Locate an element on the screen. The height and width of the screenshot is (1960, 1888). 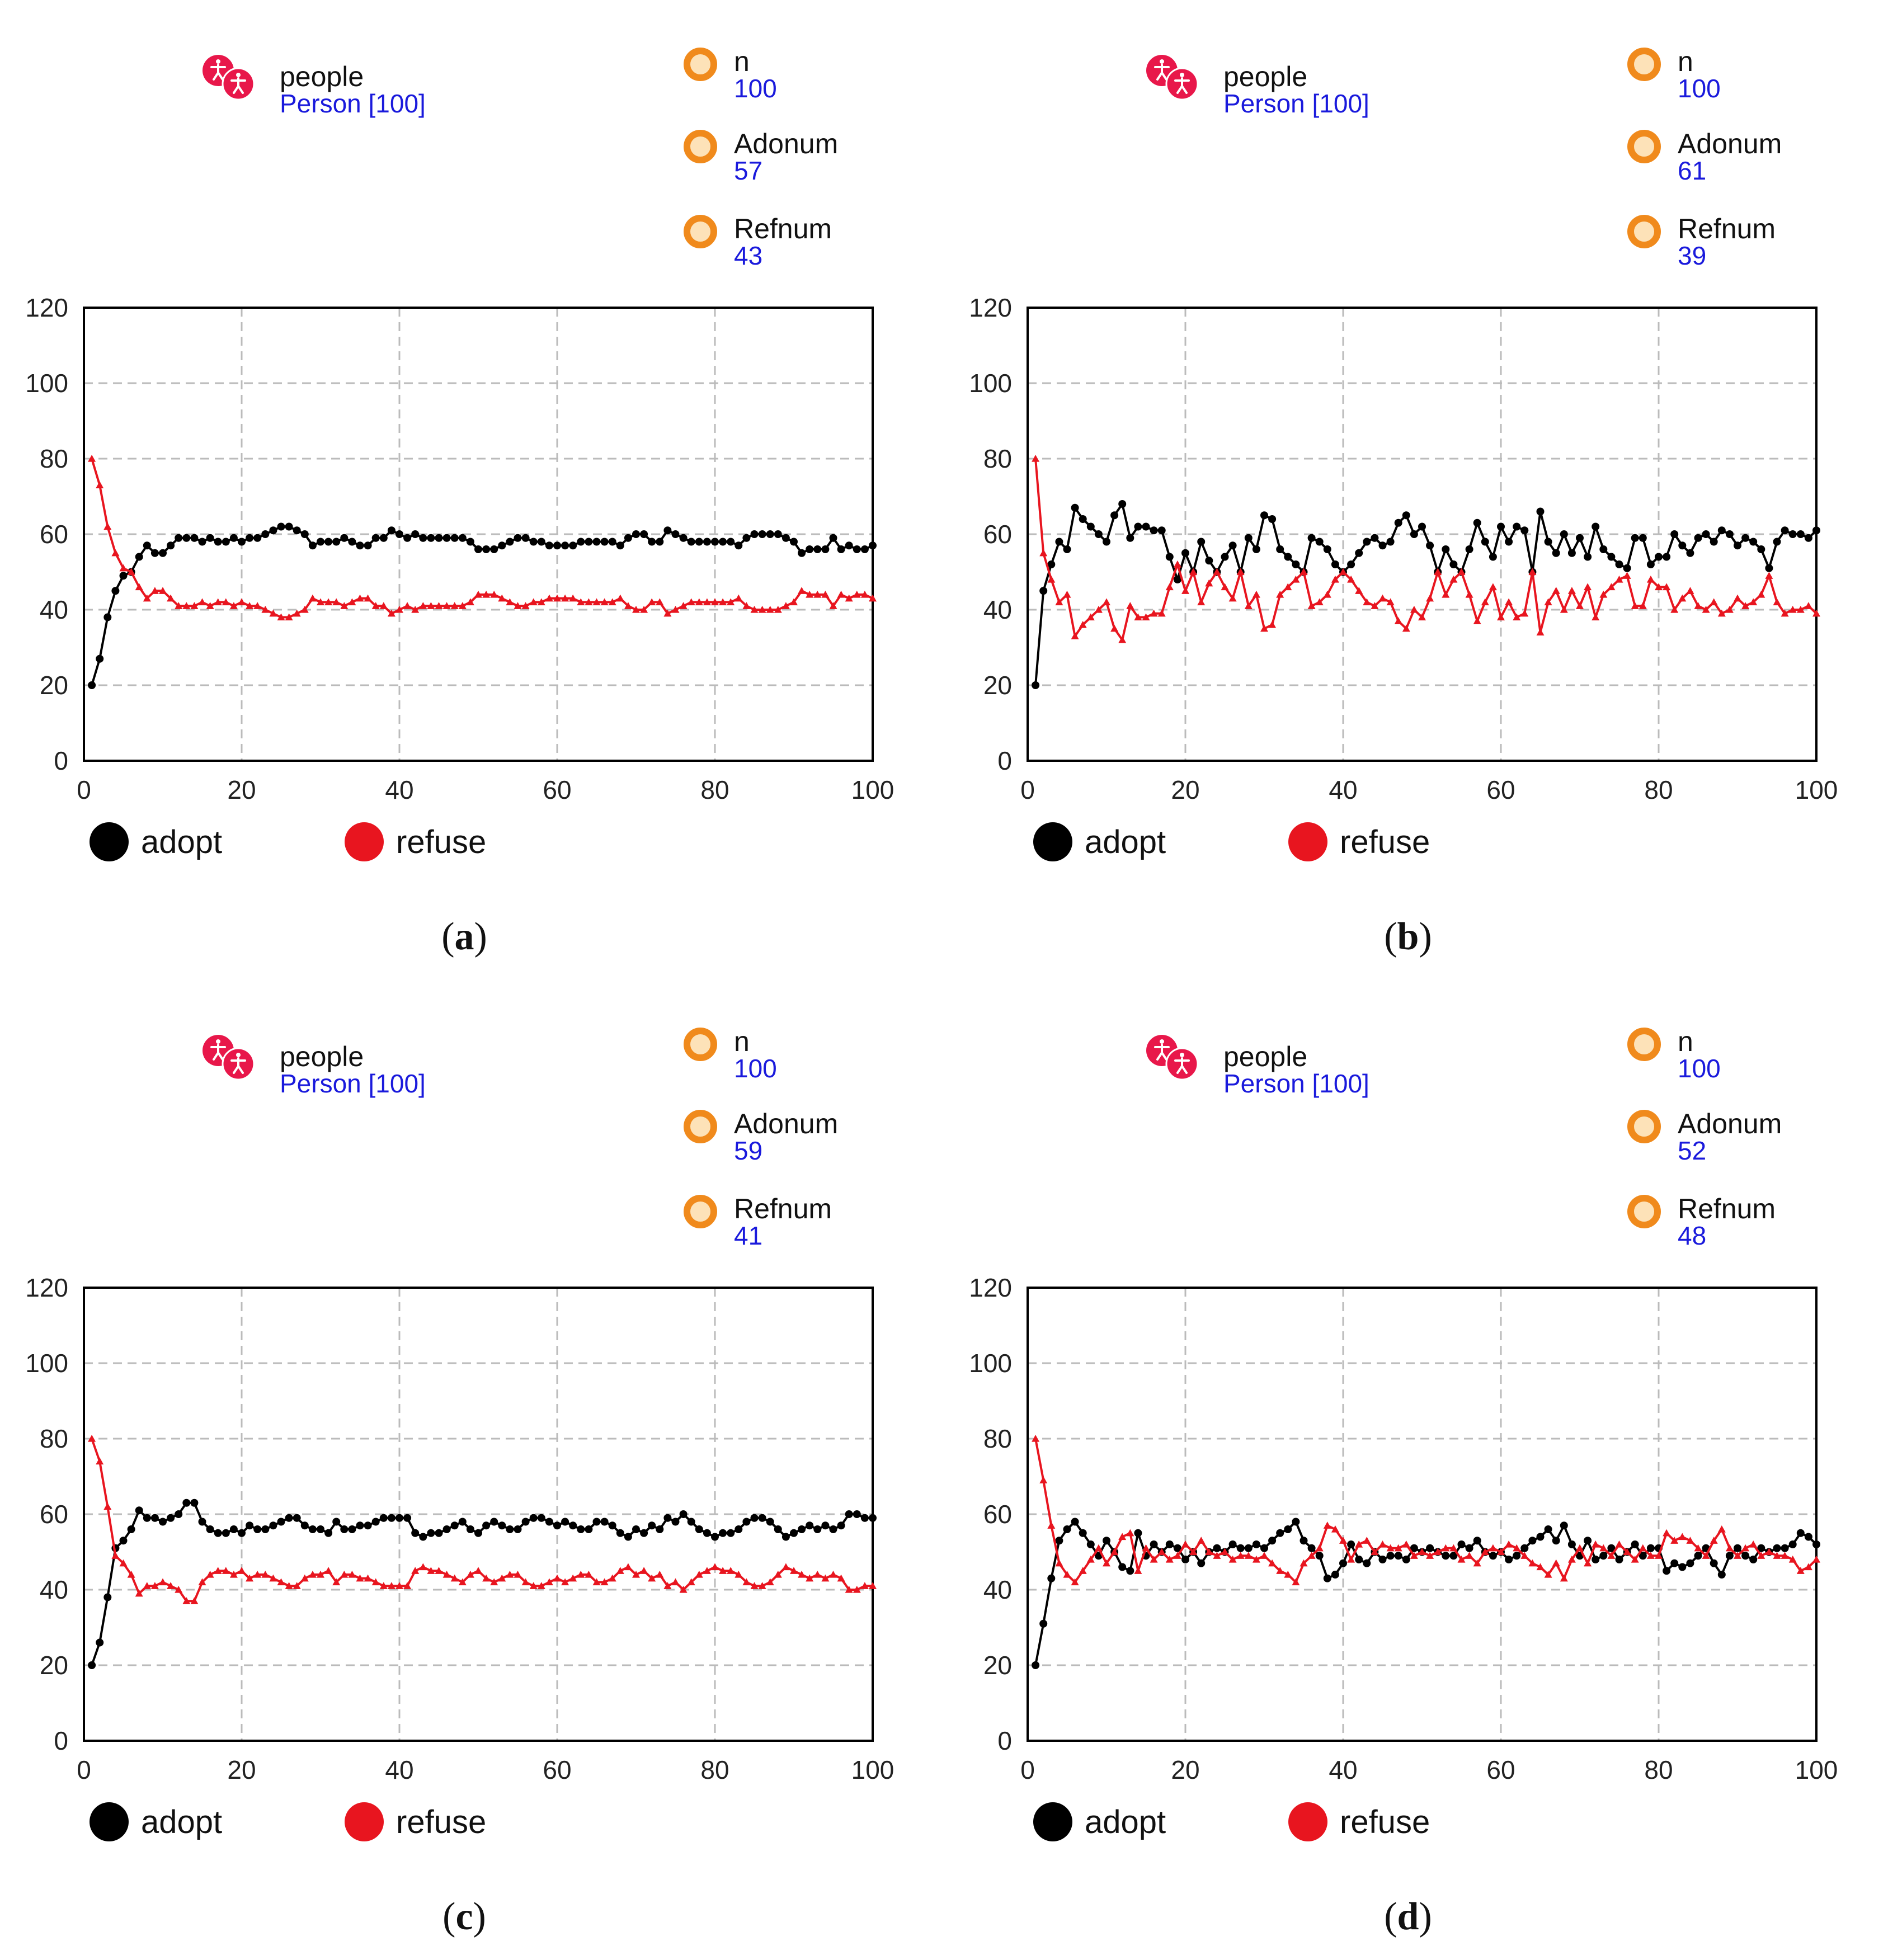
monitor-refnum: Refnum 43 is located at coordinates (784, 238).